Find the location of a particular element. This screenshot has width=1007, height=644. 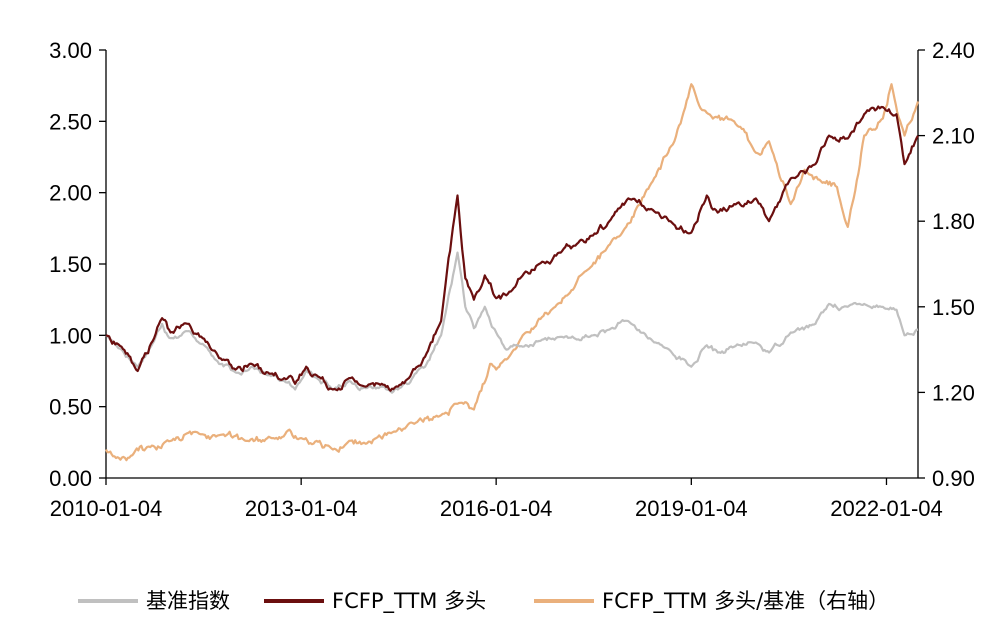

x-tick-label: 2016-01-04 is located at coordinates (496, 508).